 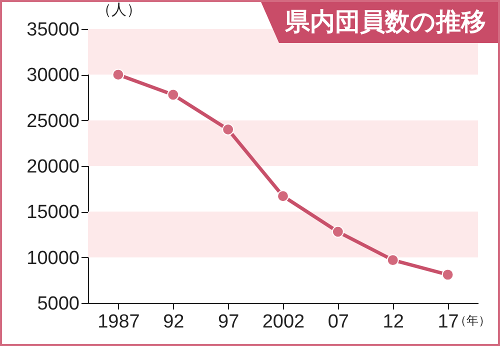 I want to click on x-tick-label: 12, so click(x=393, y=322).